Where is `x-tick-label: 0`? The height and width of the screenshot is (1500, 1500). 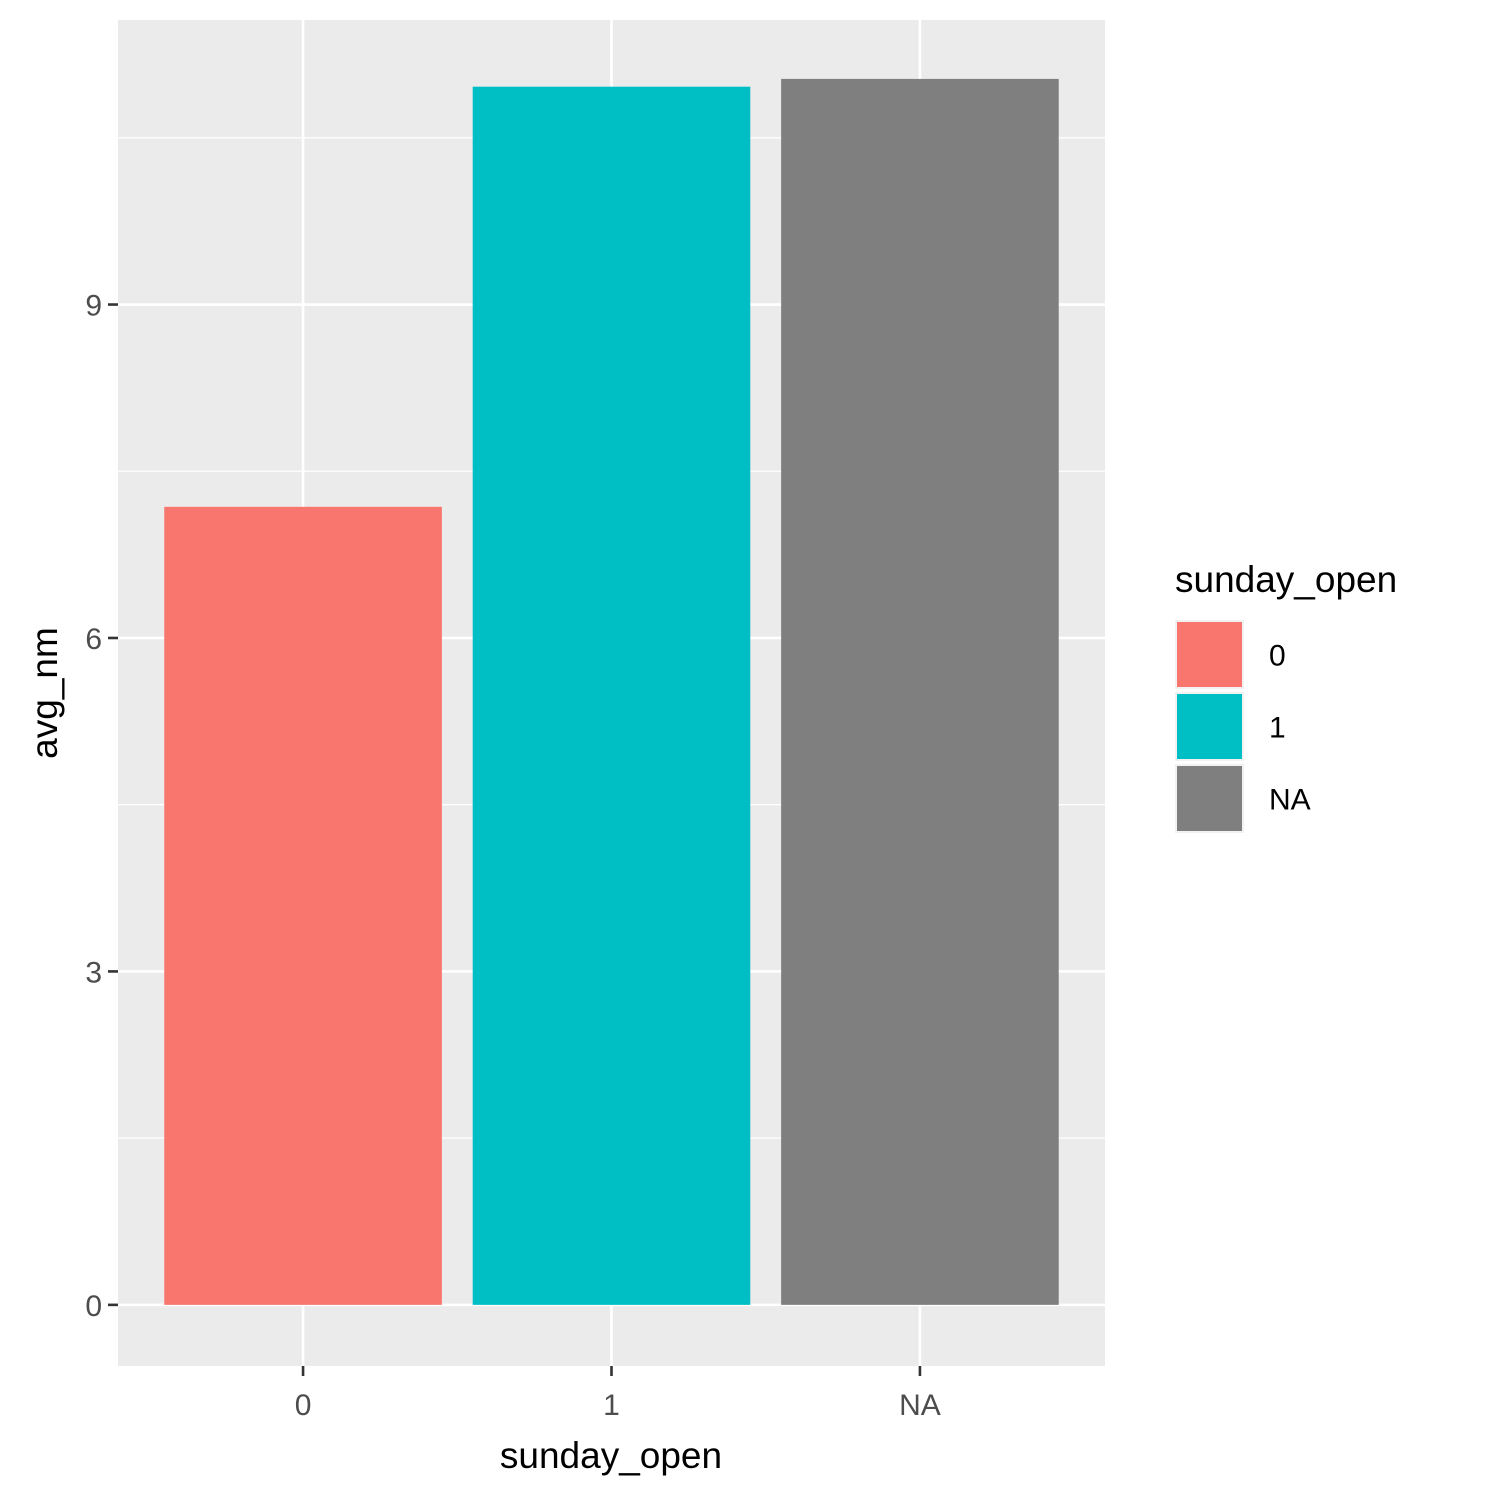
x-tick-label: 0 is located at coordinates (303, 1405).